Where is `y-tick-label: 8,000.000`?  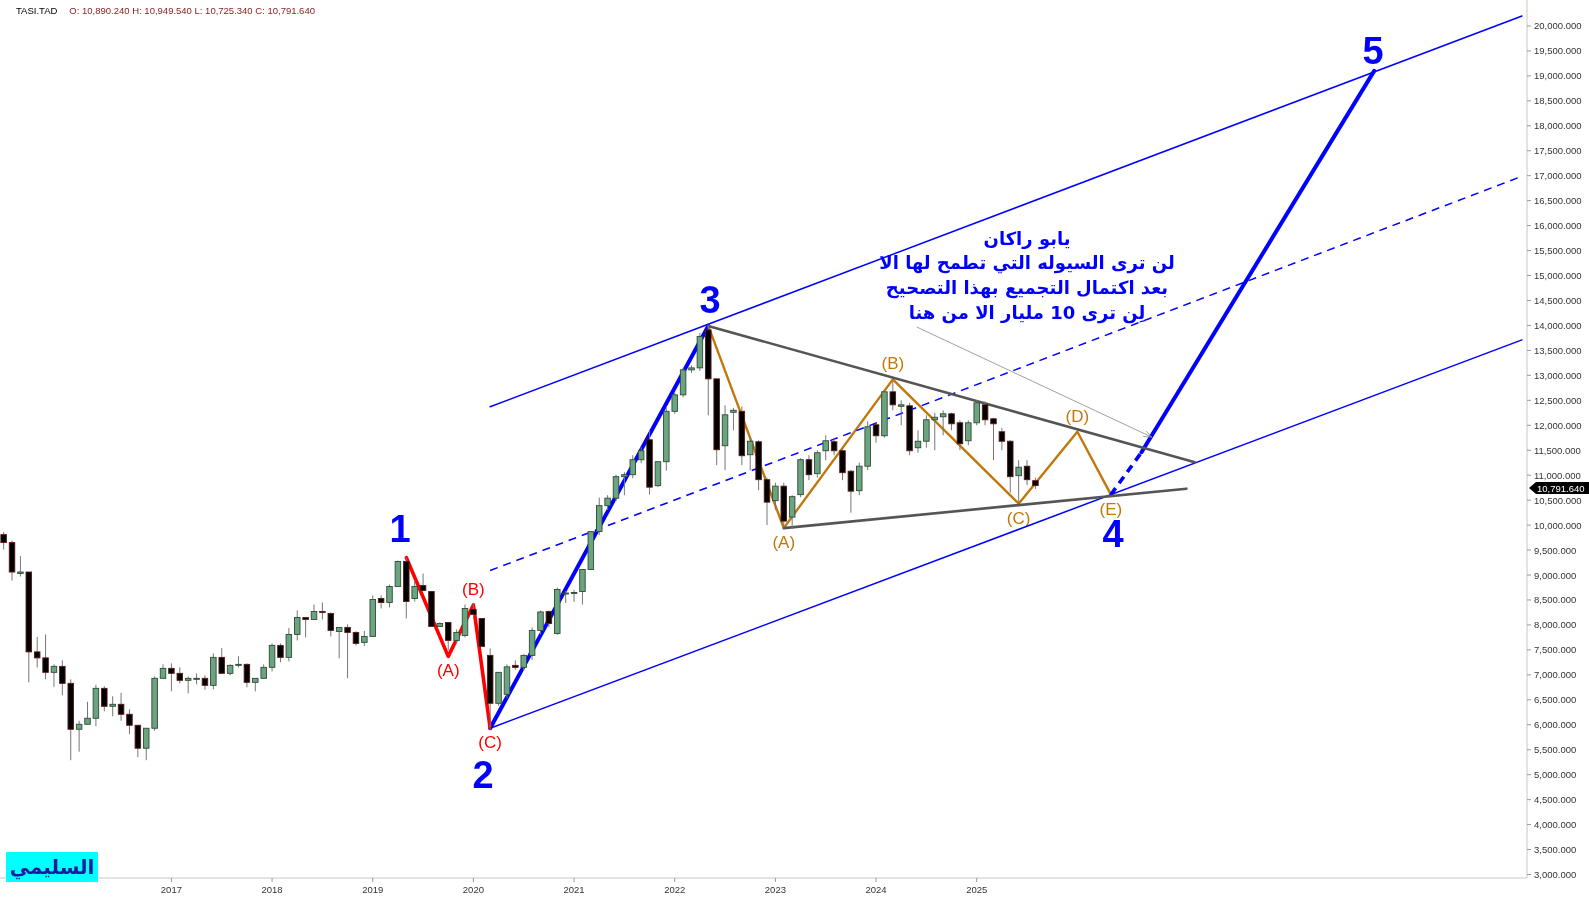
y-tick-label: 8,000.000 is located at coordinates (1555, 625).